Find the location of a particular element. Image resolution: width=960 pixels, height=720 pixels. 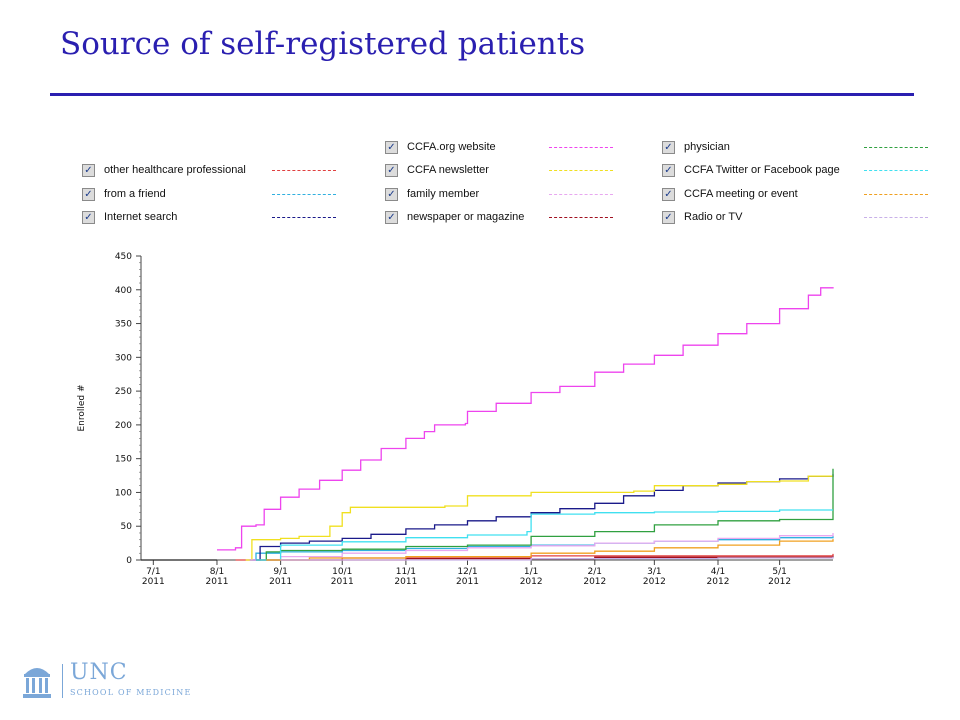

x-tick-label: 2/1 is located at coordinates (595, 572).